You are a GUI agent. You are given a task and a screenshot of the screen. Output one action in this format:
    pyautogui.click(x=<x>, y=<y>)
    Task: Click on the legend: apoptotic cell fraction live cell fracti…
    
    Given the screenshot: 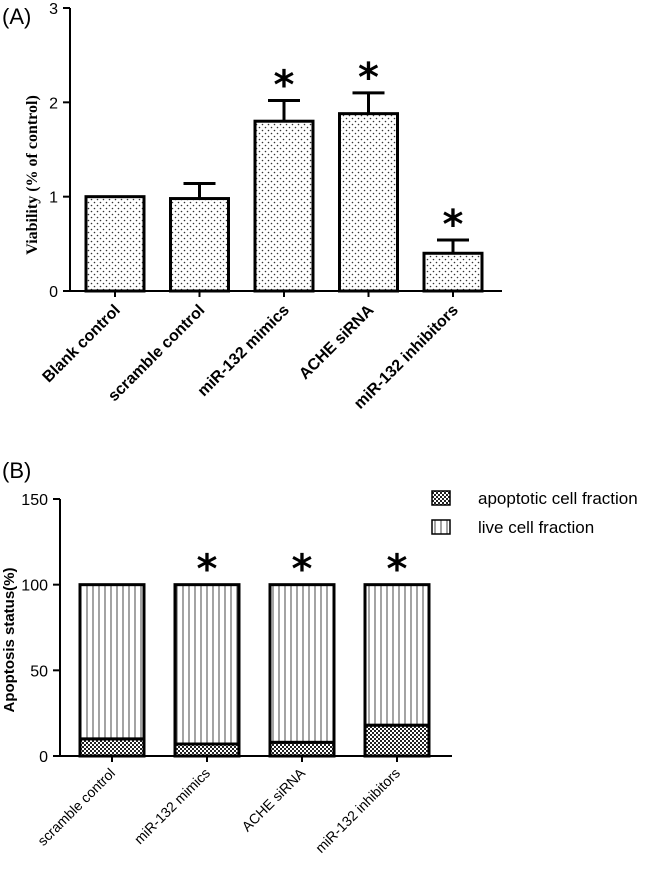 What is the action you would take?
    pyautogui.click(x=534, y=513)
    